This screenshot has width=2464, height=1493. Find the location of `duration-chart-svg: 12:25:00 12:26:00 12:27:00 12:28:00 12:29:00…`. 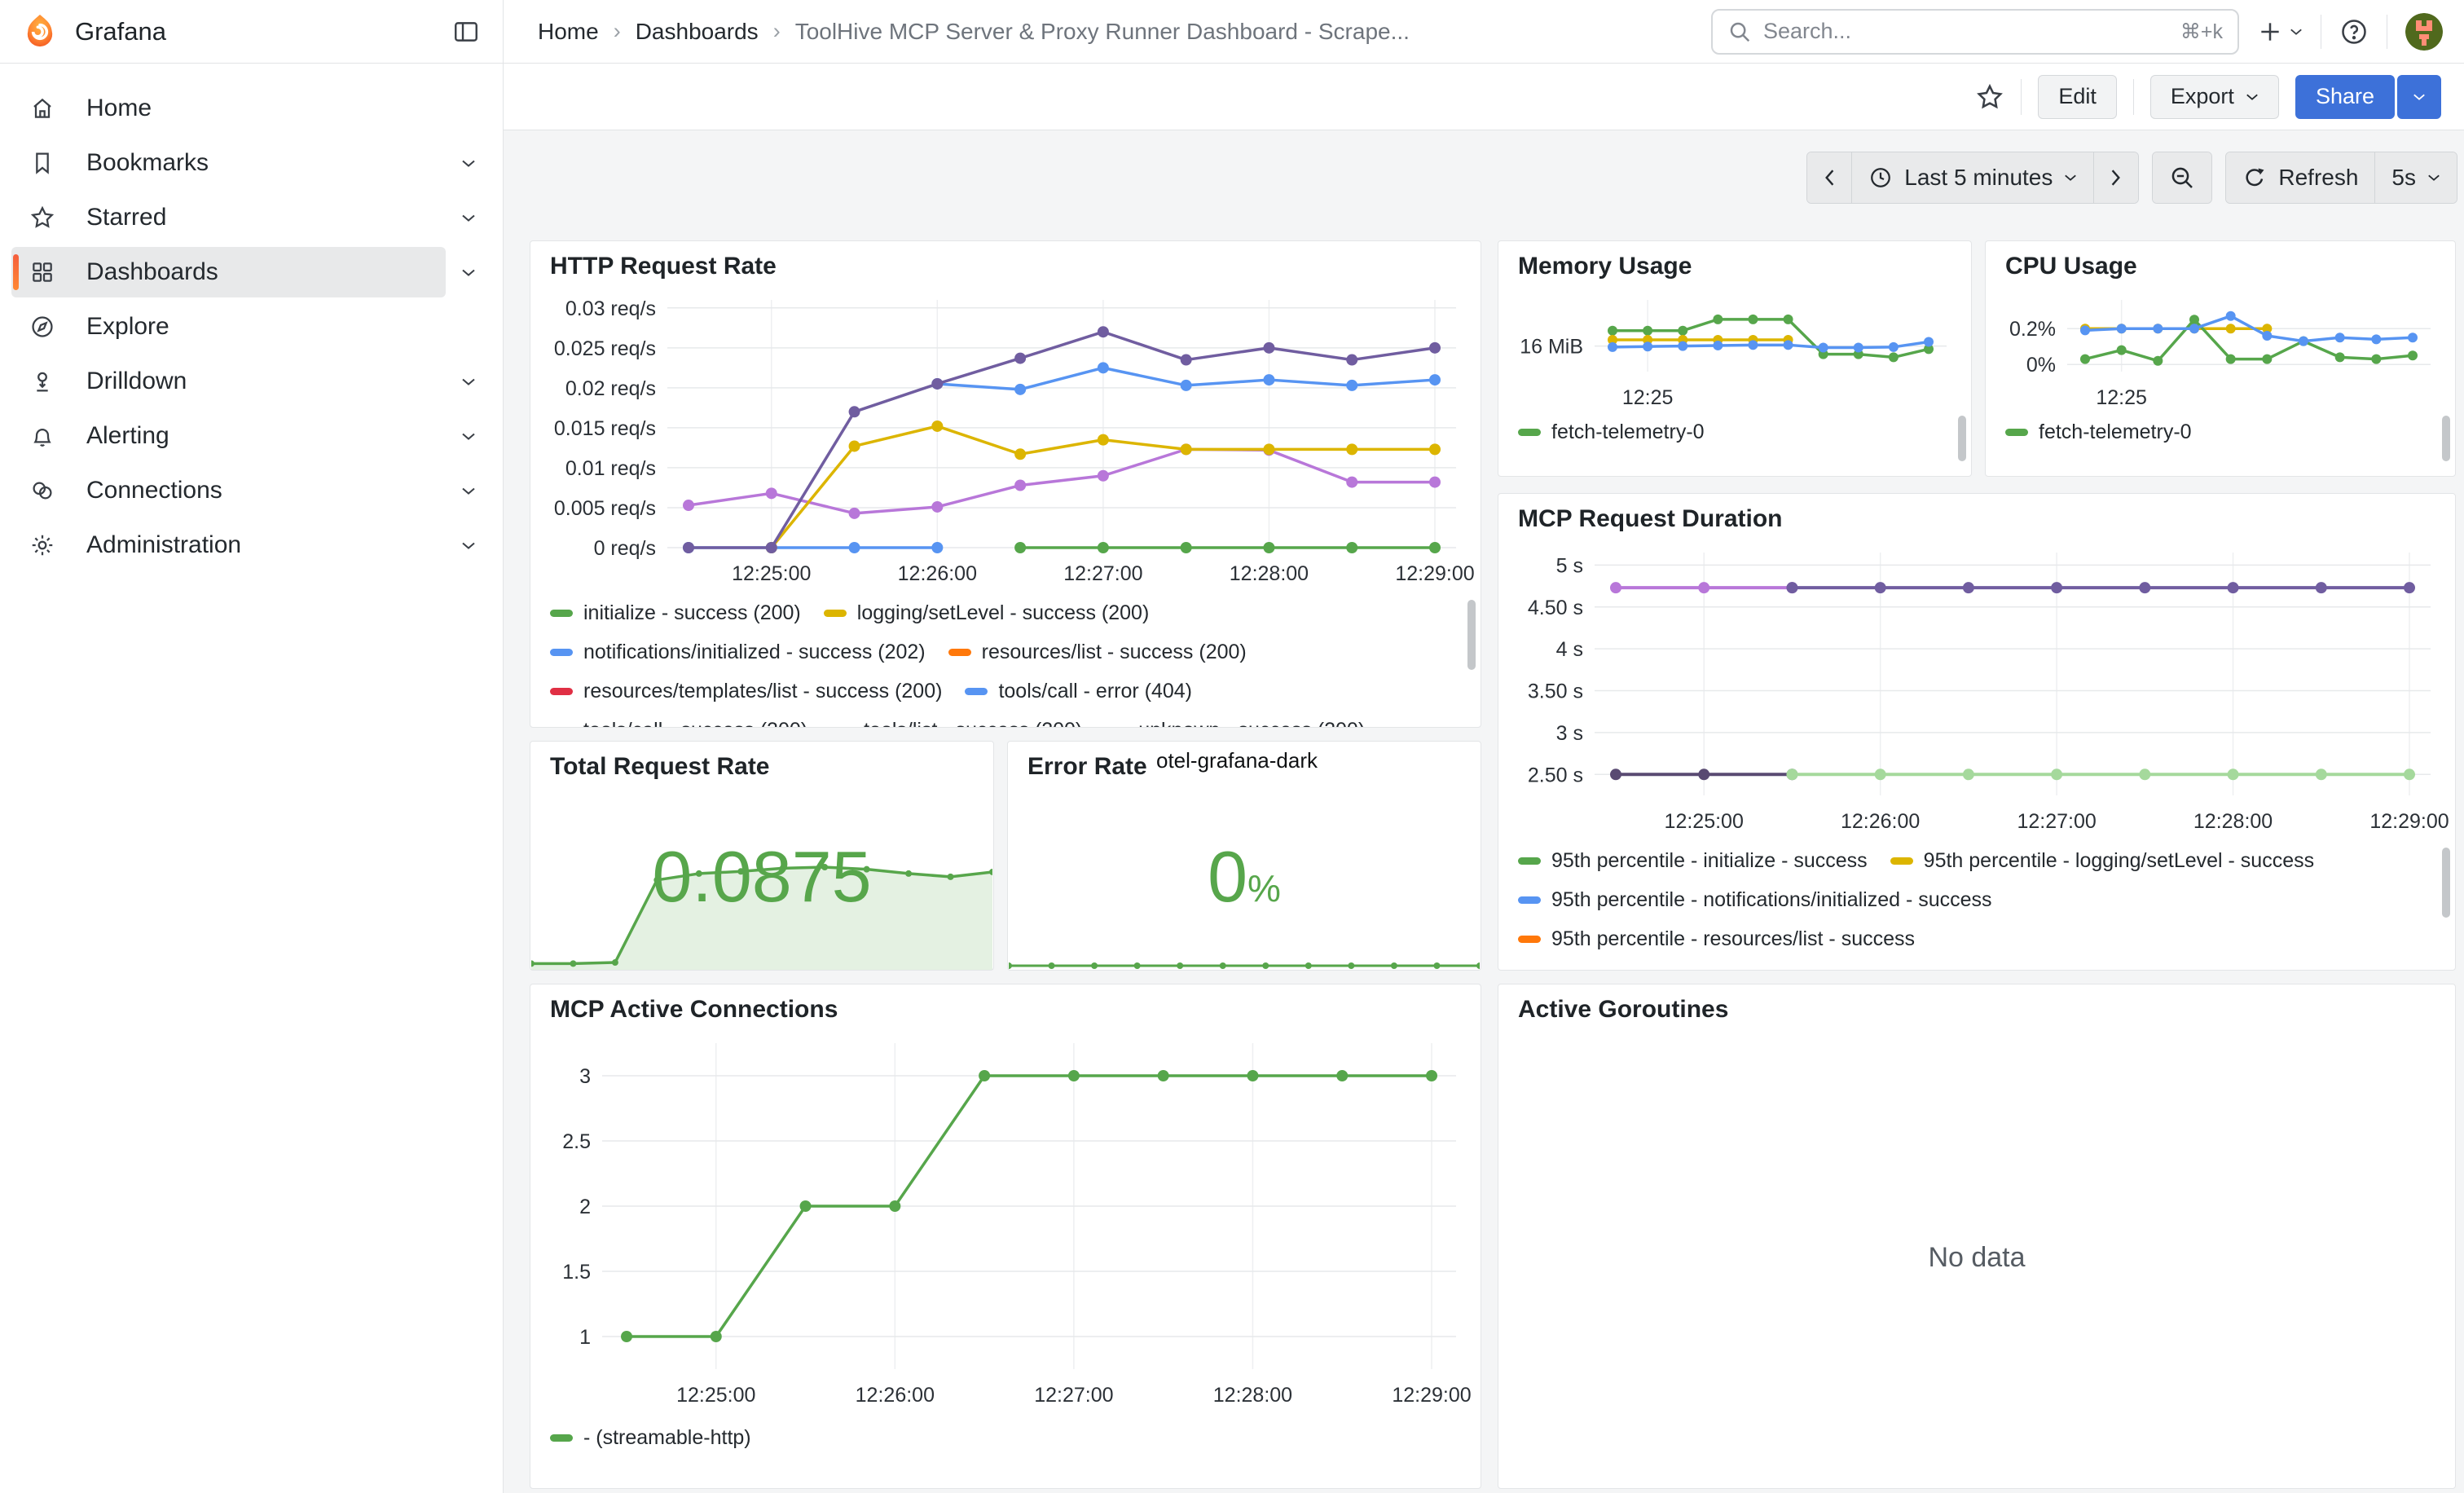

duration-chart-svg: 12:25:00 12:26:00 12:27:00 12:28:00 12:29:00… is located at coordinates (1988, 693).